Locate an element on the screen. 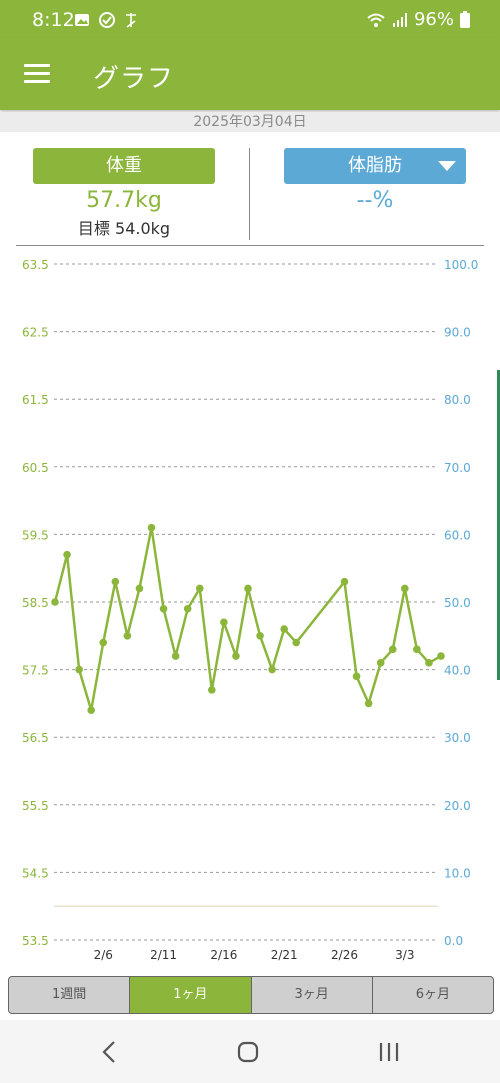 This screenshot has width=500, height=1083. recents-icon is located at coordinates (389, 1052).